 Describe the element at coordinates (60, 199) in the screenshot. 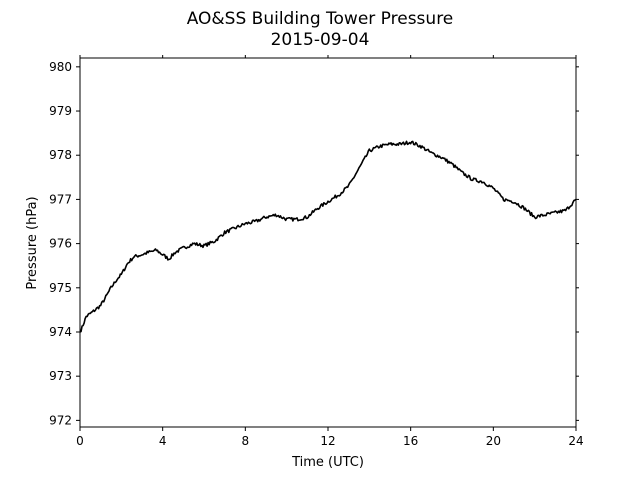

I see `y-tick-label: 977` at that location.